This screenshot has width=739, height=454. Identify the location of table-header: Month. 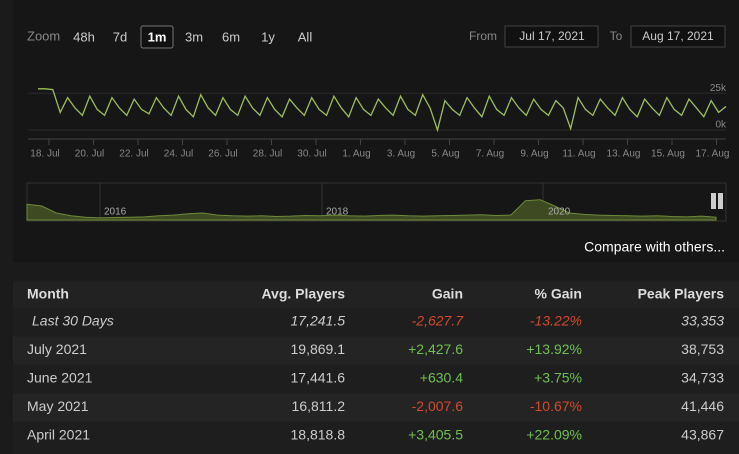
(48, 294).